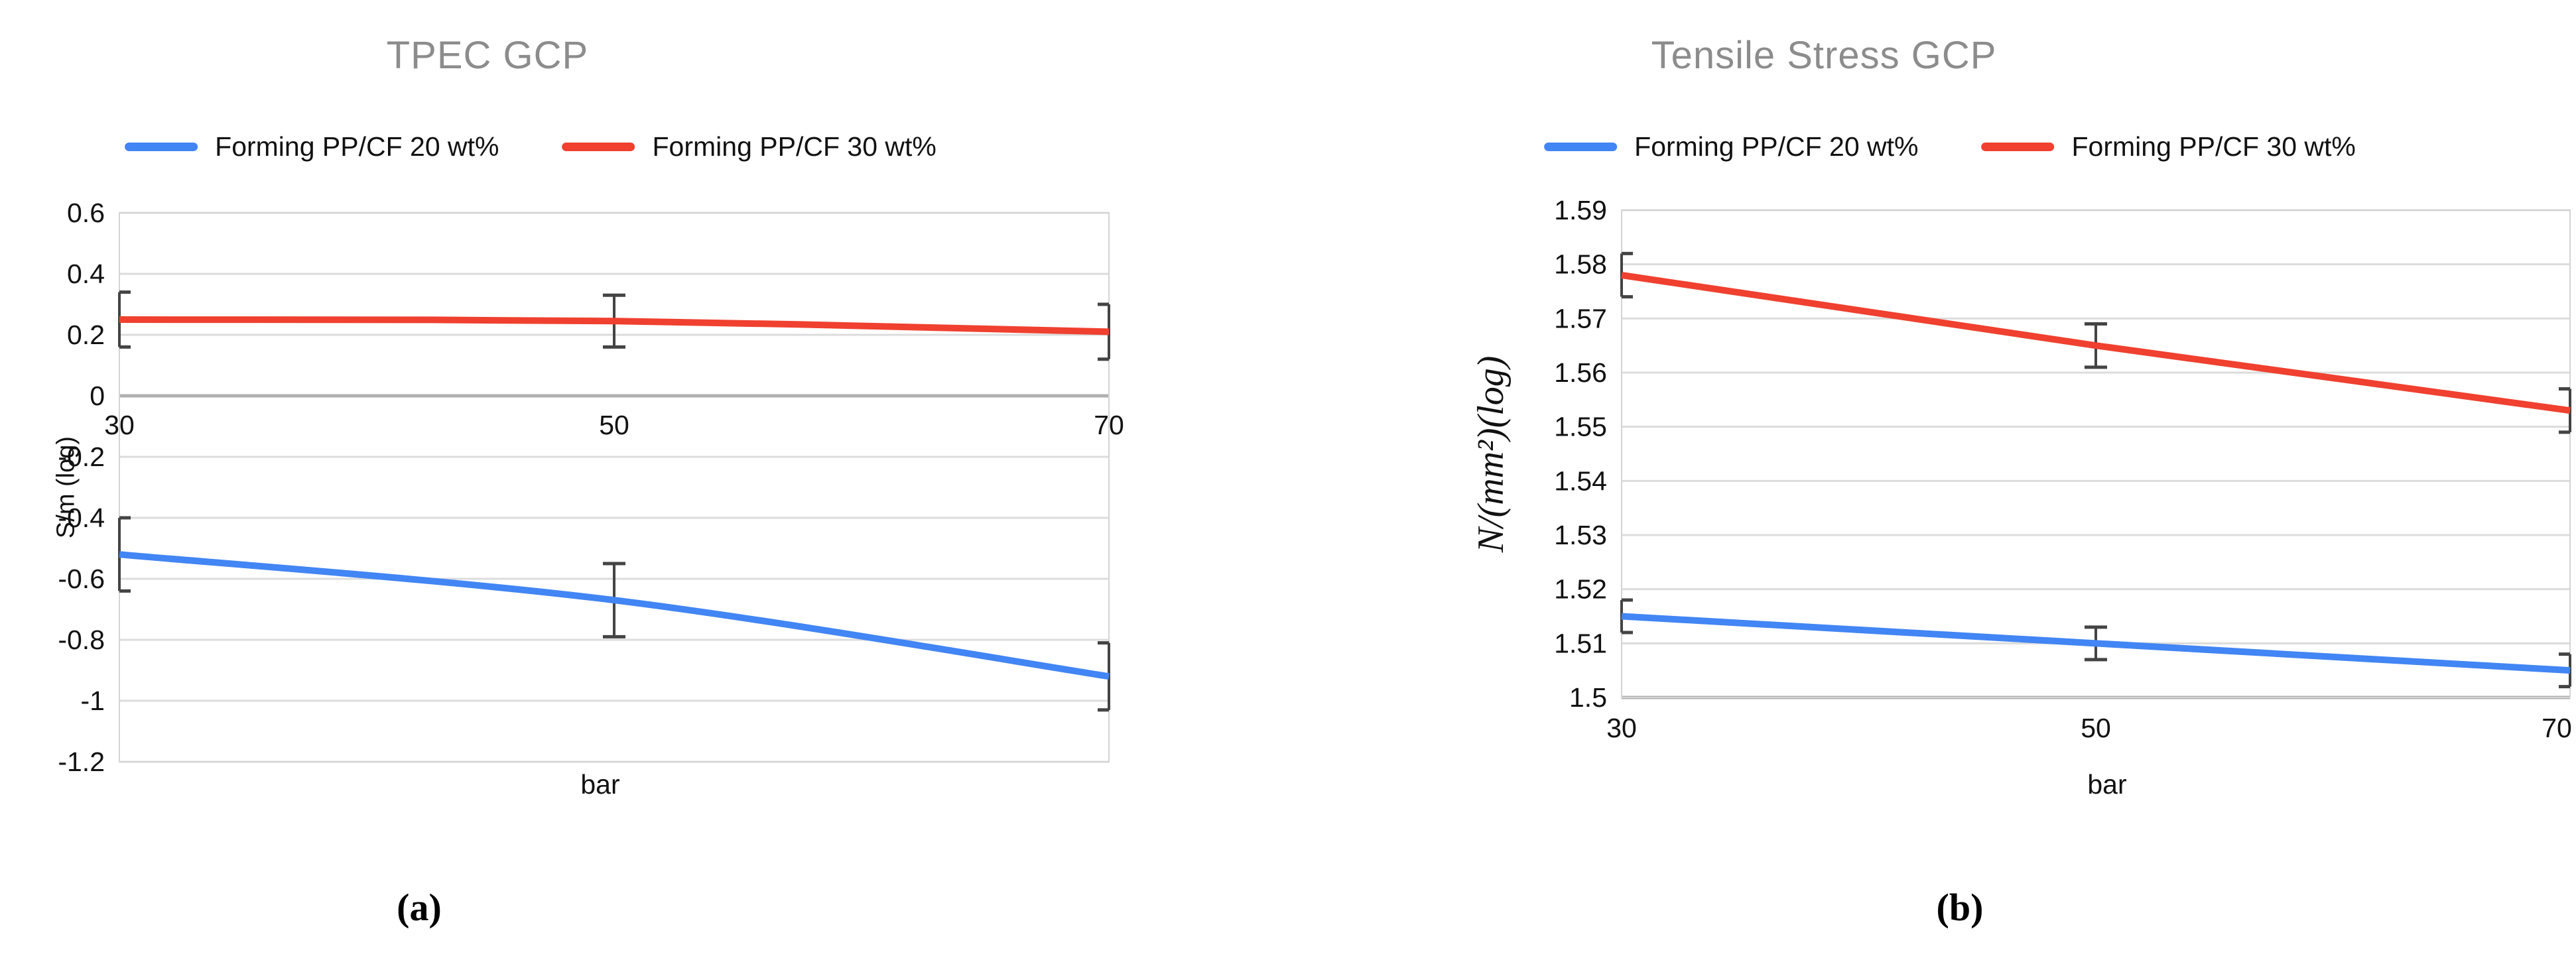  Describe the element at coordinates (82, 457) in the screenshot. I see `y-tick-label: -0.2` at that location.